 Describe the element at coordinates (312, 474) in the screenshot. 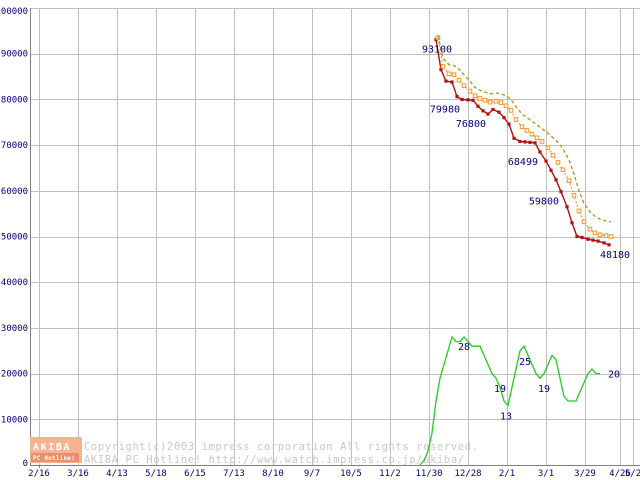

I see `x-tick-label: 9/7` at that location.